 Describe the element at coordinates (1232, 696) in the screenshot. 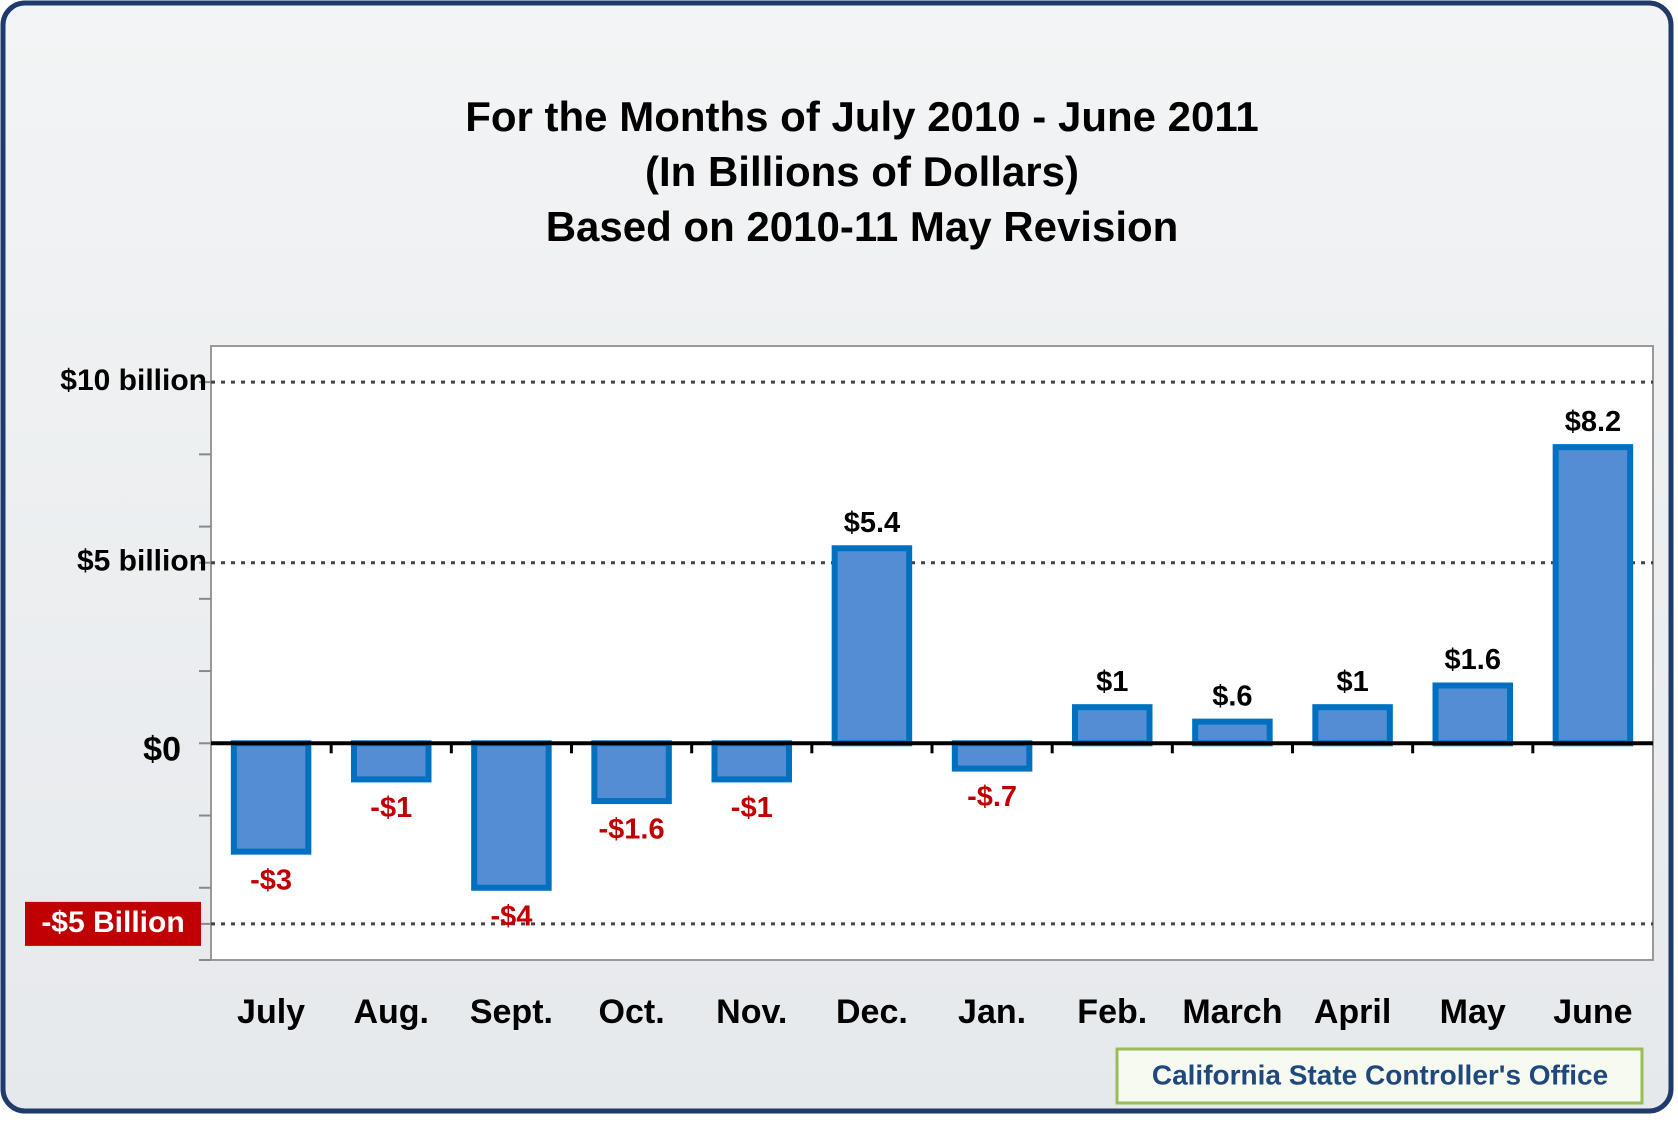

I see `value-label: $.6` at that location.